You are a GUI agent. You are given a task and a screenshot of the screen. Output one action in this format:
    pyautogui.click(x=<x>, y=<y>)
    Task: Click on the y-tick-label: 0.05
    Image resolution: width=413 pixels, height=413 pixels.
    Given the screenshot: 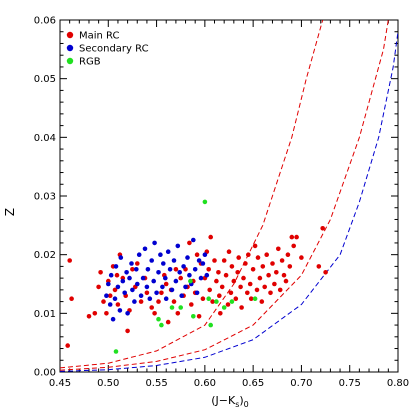 What is the action you would take?
    pyautogui.click(x=45, y=79)
    